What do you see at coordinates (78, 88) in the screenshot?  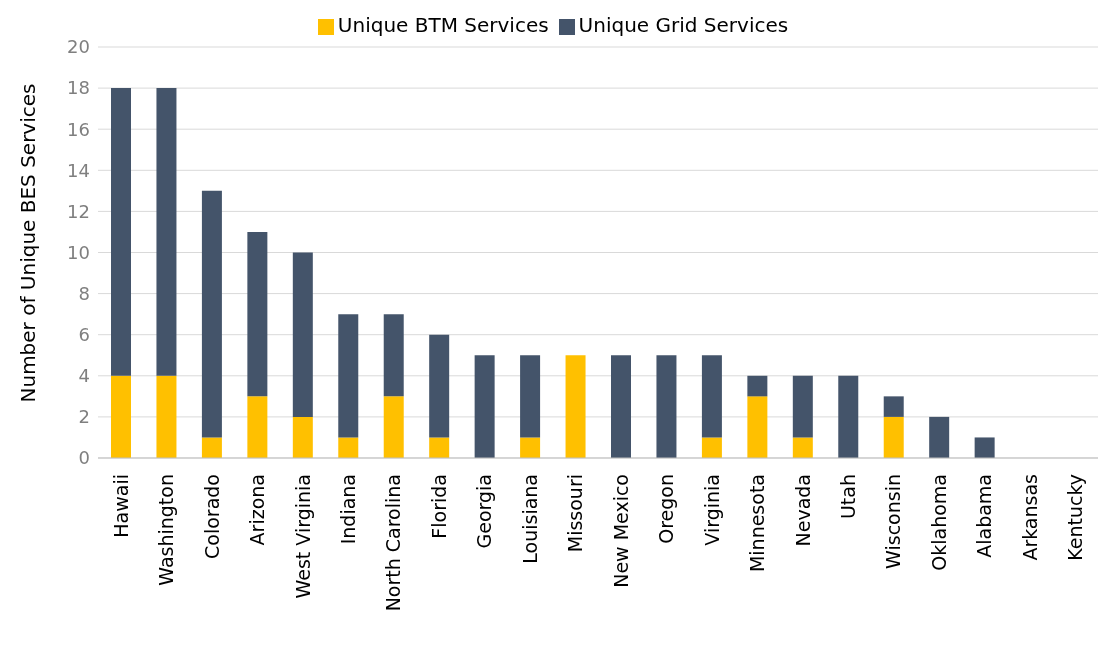 I see `y-tick-label: 18` at bounding box center [78, 88].